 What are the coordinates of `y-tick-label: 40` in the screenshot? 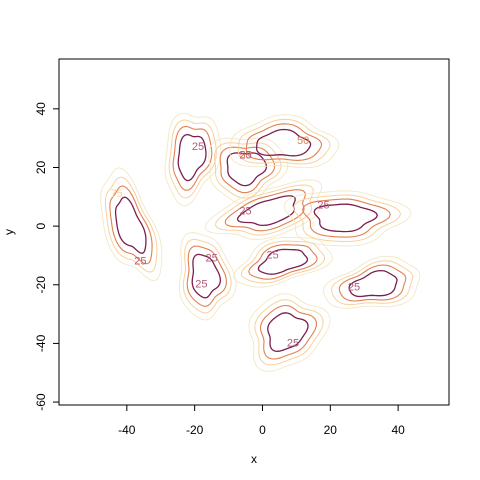 It's located at (41, 109).